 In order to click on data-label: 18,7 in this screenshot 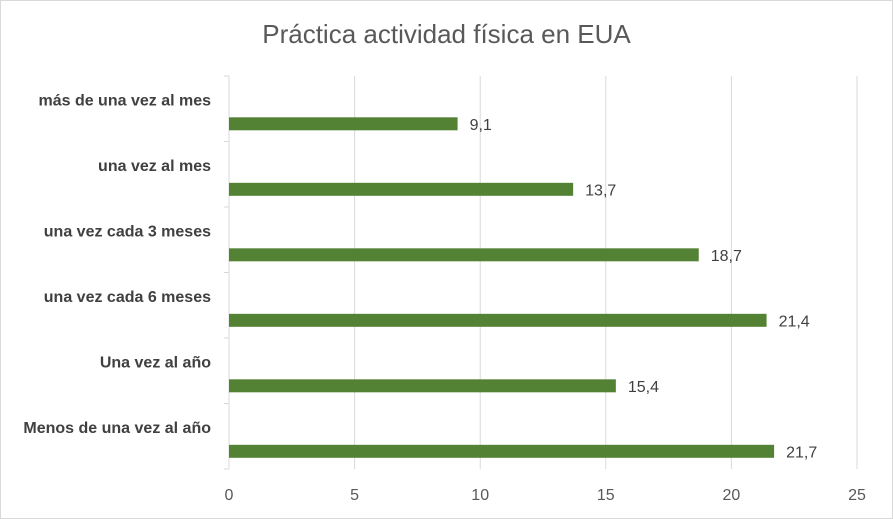, I will do `click(726, 256)`.